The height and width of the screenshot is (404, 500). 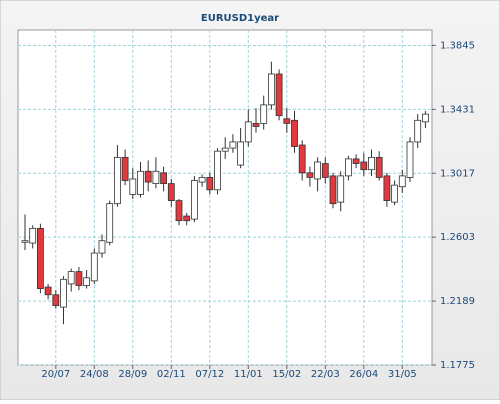 What do you see at coordinates (209, 374) in the screenshot?
I see `x-tick-label: 07/12` at bounding box center [209, 374].